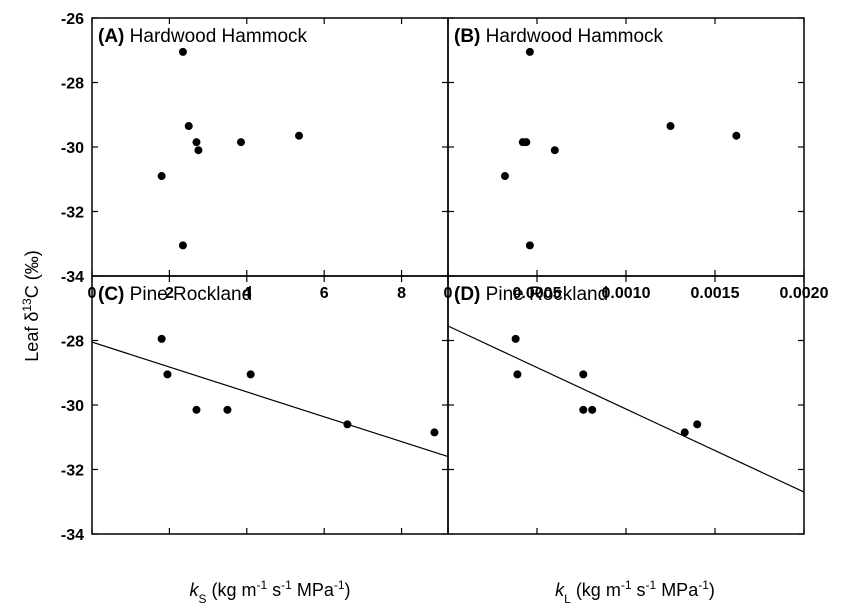 The width and height of the screenshot is (852, 605). What do you see at coordinates (537, 293) in the screenshot?
I see `x-tick-label: 0.0005` at bounding box center [537, 293].